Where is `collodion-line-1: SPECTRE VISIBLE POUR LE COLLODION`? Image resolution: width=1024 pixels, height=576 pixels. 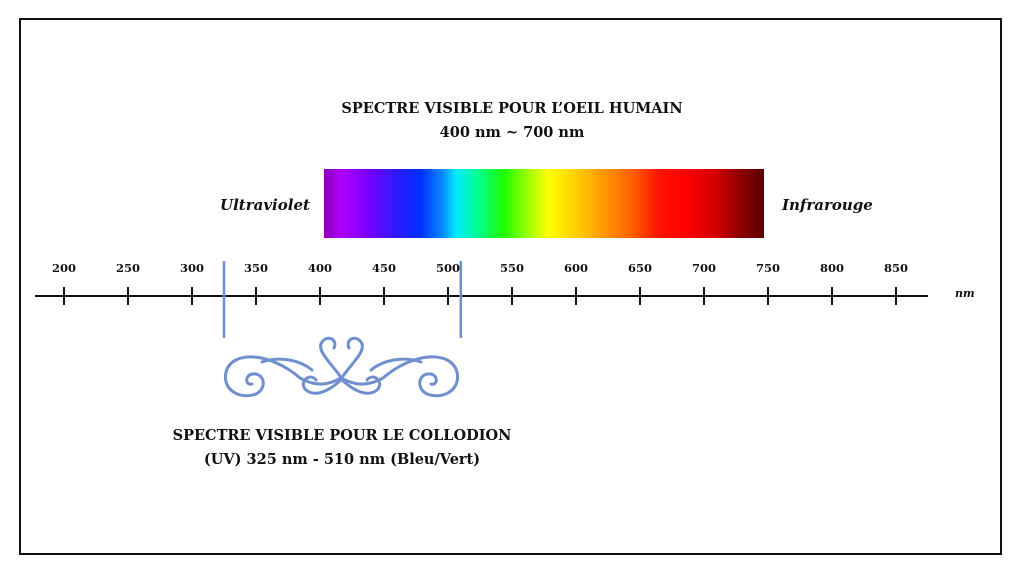 collodion-line-1: SPECTRE VISIBLE POUR LE COLLODION is located at coordinates (342, 435).